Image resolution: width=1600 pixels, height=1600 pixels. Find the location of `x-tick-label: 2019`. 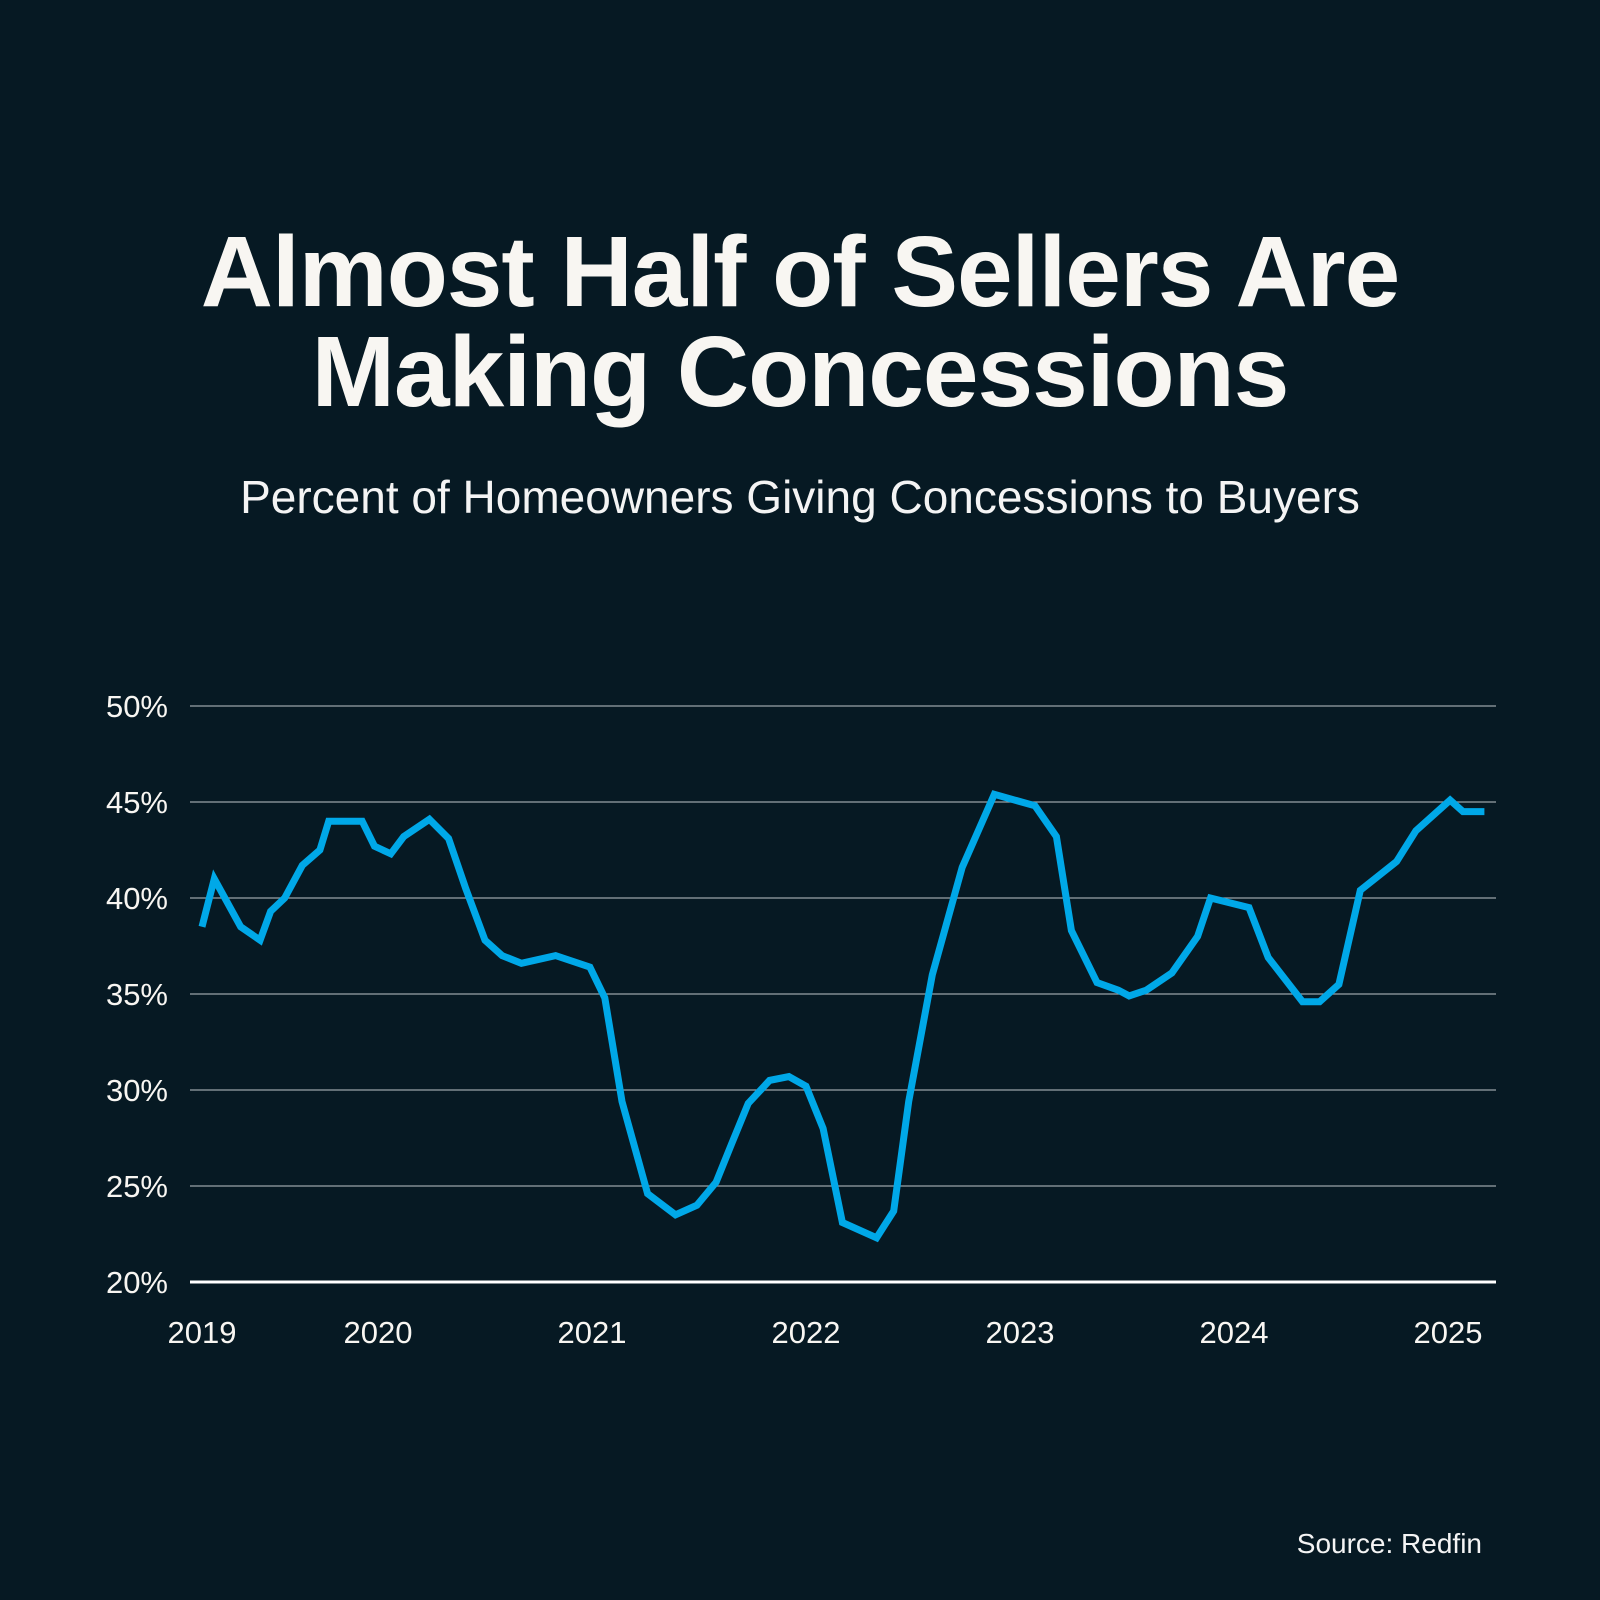

x-tick-label: 2019 is located at coordinates (202, 1332).